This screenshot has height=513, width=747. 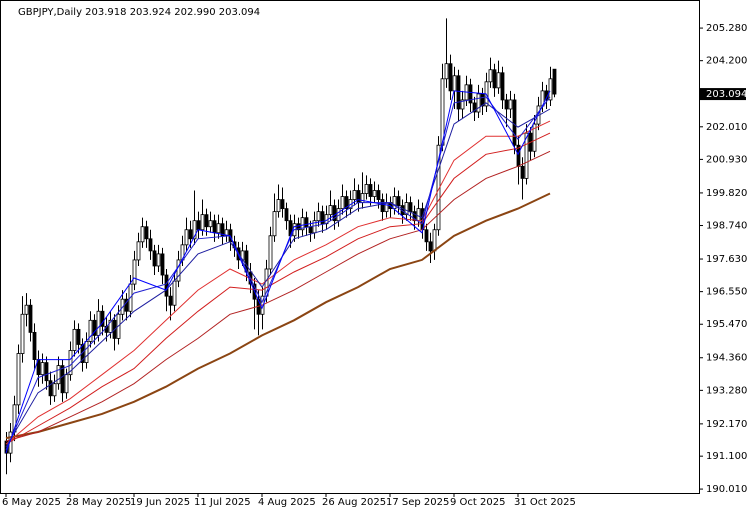 What do you see at coordinates (726, 456) in the screenshot?
I see `y-tick-label: 191.100` at bounding box center [726, 456].